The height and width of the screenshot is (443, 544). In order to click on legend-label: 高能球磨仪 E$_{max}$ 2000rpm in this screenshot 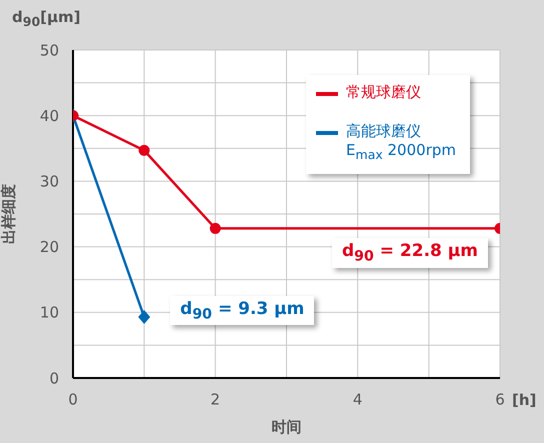, I will do `click(401, 143)`.